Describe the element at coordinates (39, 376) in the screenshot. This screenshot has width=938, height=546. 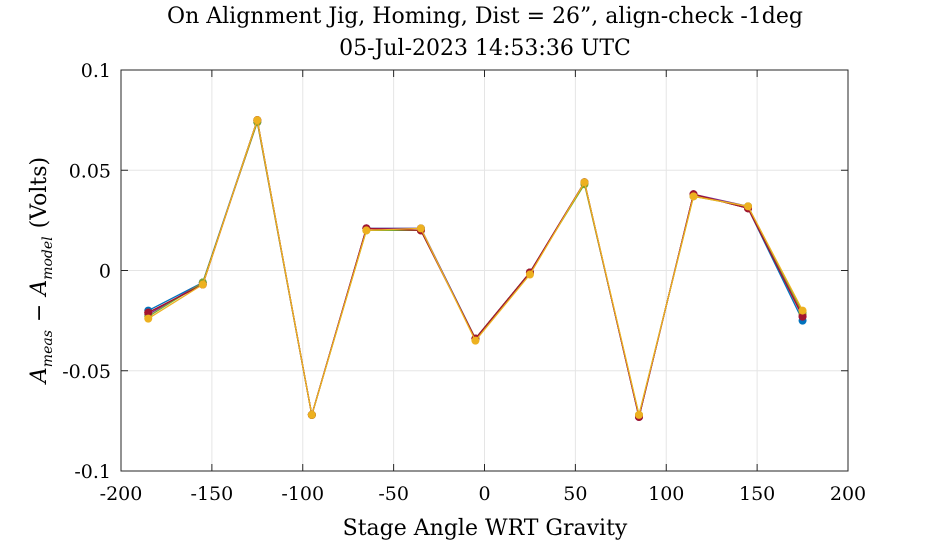
I see `y-label-a1: A` at that location.